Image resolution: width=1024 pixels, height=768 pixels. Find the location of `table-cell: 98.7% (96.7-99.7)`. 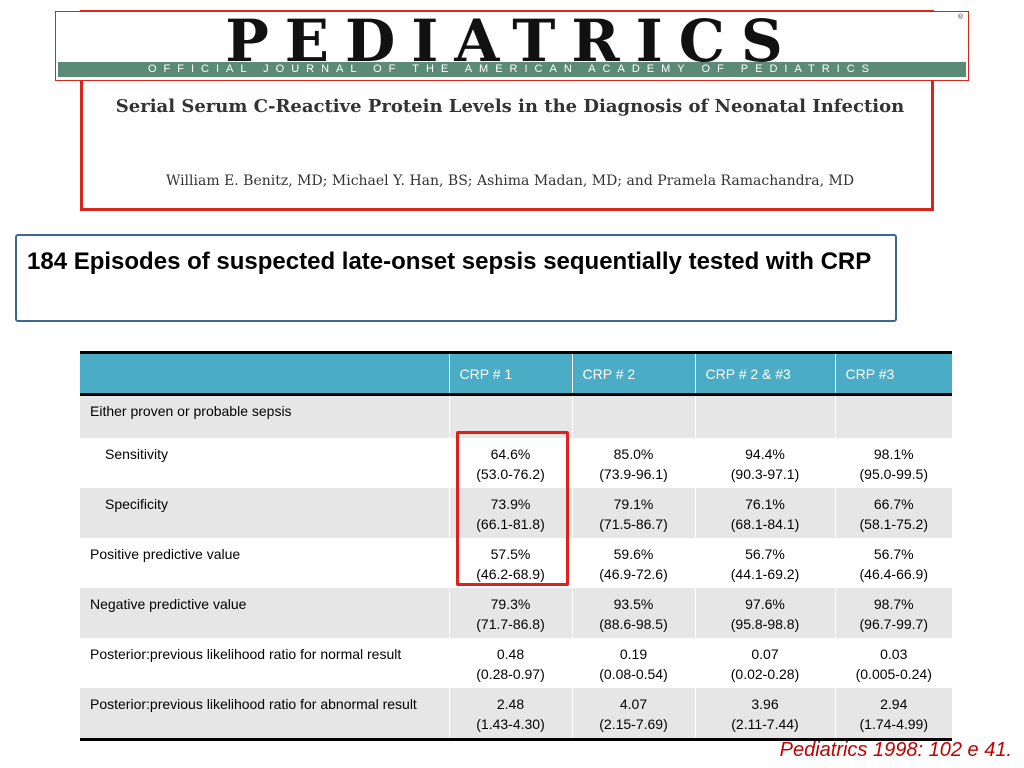

table-cell: 98.7% (96.7-99.7) is located at coordinates (893, 613).